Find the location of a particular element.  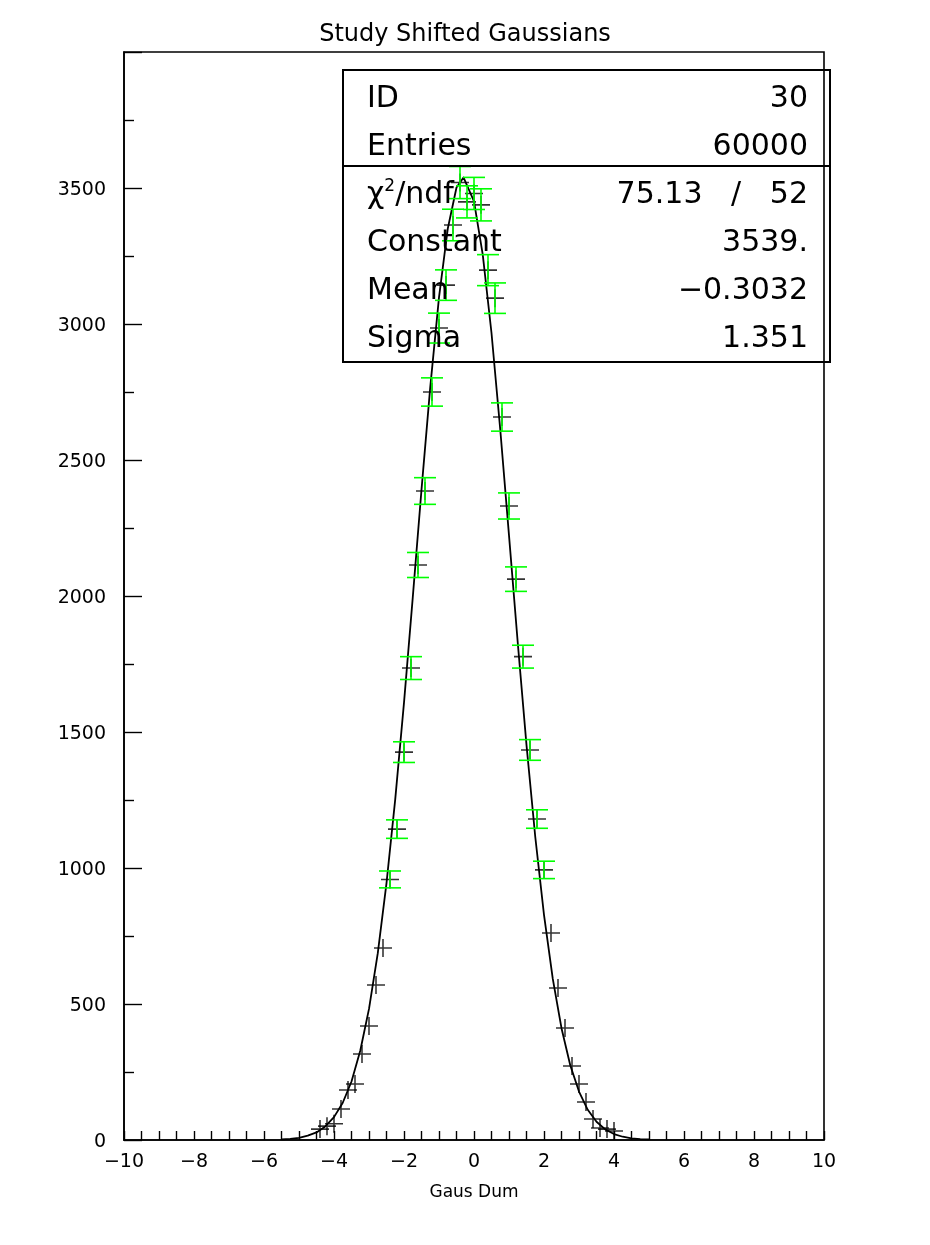

annotation: 75.13 / 52 is located at coordinates (712, 192).